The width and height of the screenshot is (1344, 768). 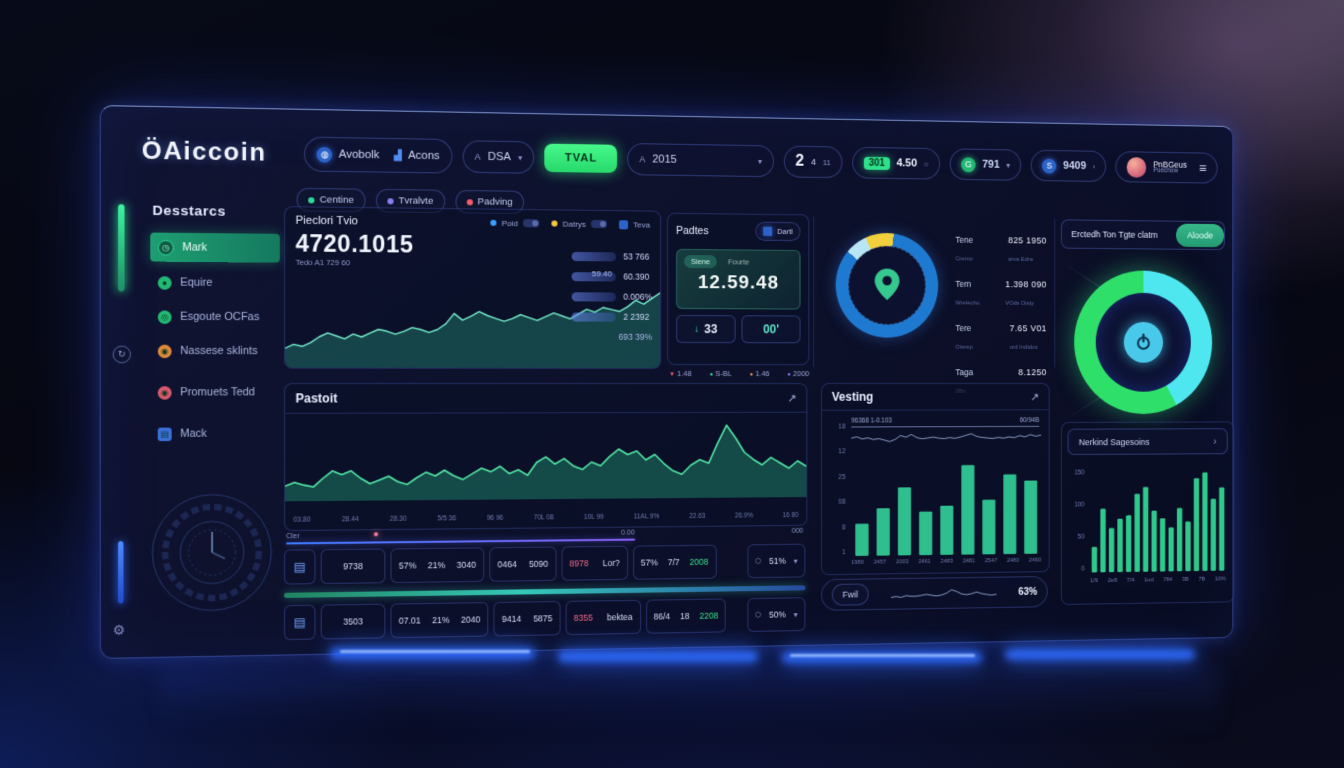 I want to click on claim-button: Aloode, so click(x=1200, y=235).